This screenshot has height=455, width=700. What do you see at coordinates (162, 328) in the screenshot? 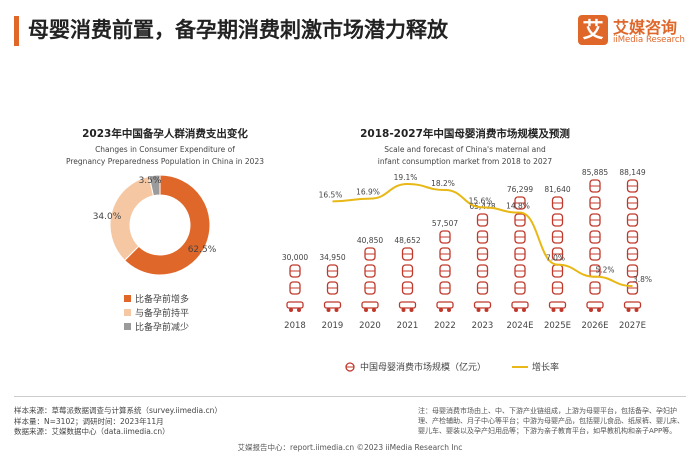
I see `donut-legend-label-decrease: 比备孕前减少` at bounding box center [162, 328].